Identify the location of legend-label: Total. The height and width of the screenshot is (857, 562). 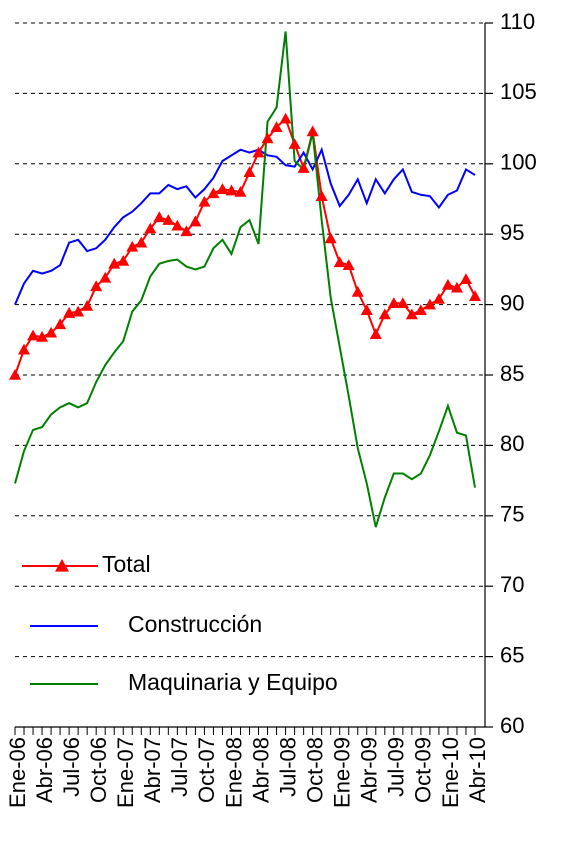
(126, 564).